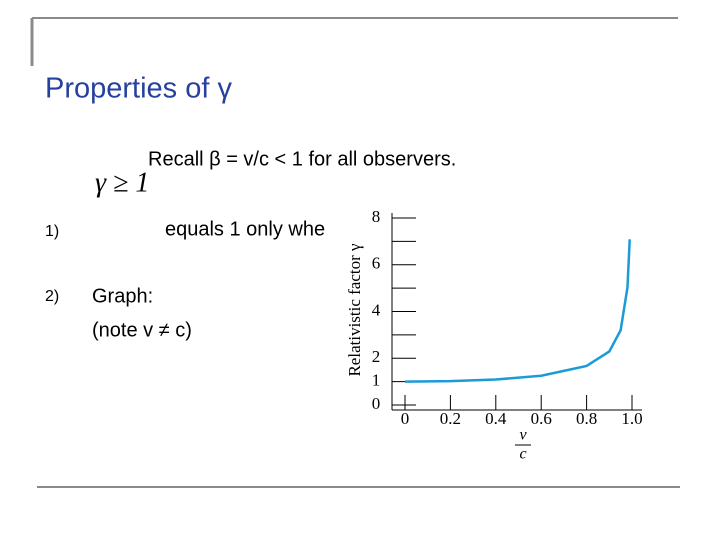 The width and height of the screenshot is (720, 545). What do you see at coordinates (376, 403) in the screenshot?
I see `y-tick-label: 0` at bounding box center [376, 403].